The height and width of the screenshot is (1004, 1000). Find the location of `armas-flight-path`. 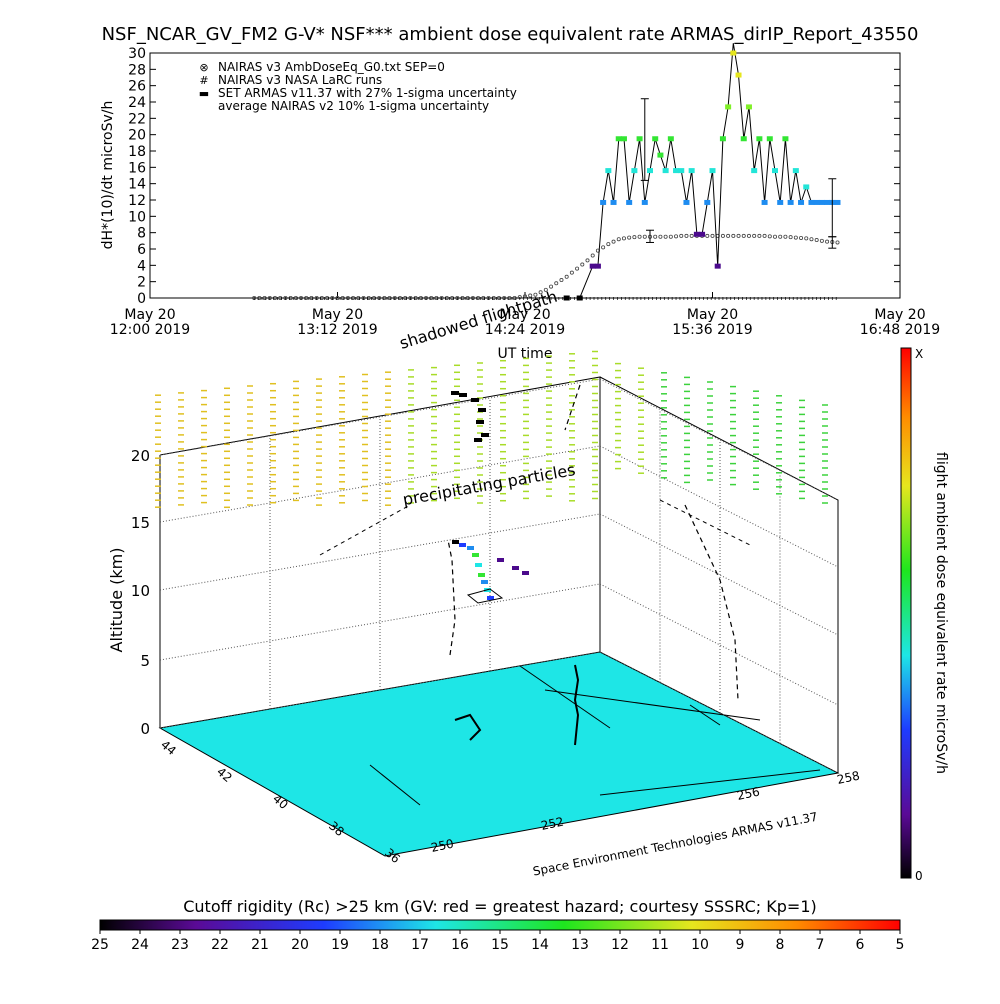

armas-flight-path is located at coordinates (535, 542).